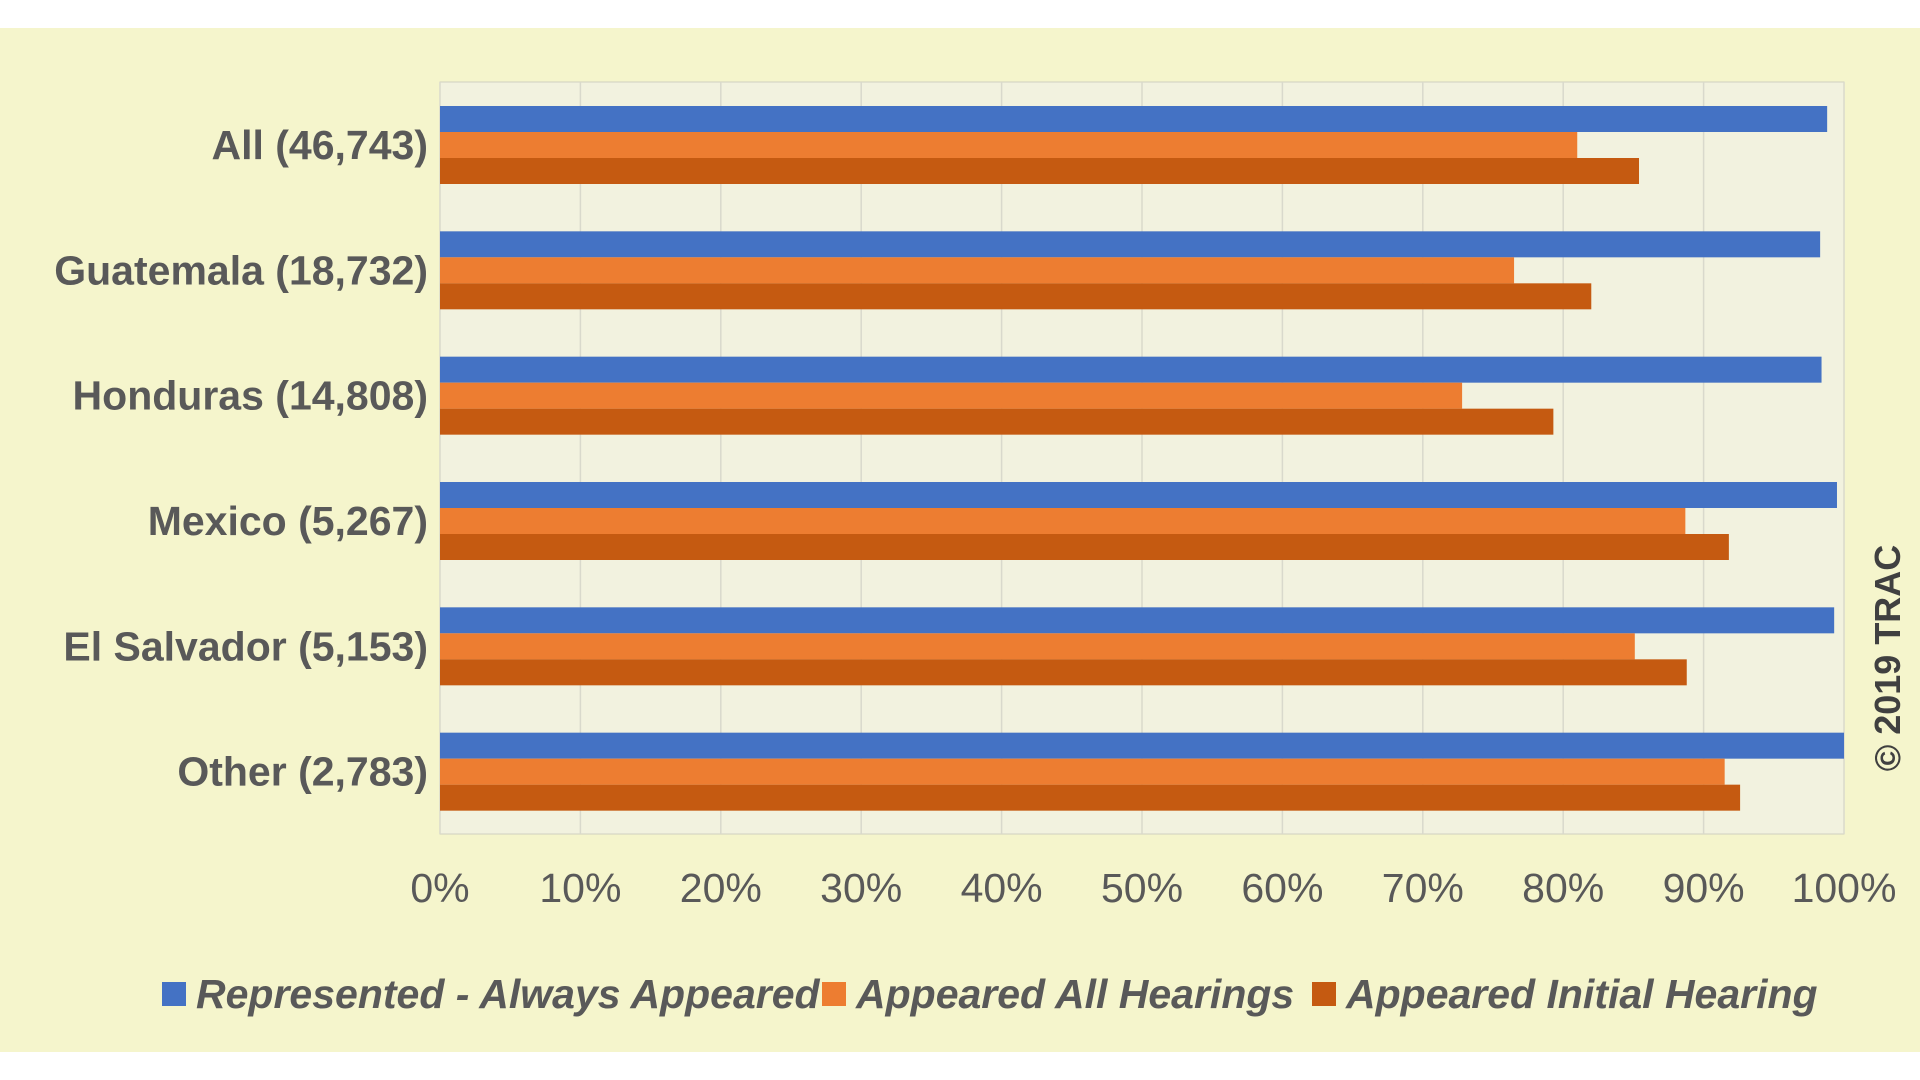  Describe the element at coordinates (1887, 658) in the screenshot. I see `copyright-text: © 2019 TRAC` at that location.